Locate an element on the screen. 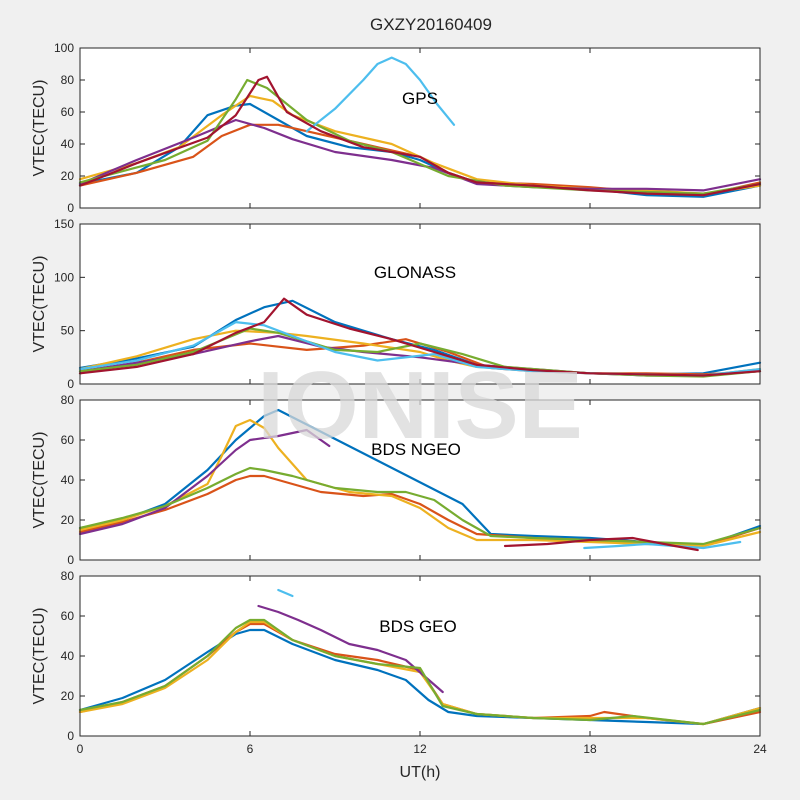  panel-annotation: BDS NGEO is located at coordinates (416, 449).